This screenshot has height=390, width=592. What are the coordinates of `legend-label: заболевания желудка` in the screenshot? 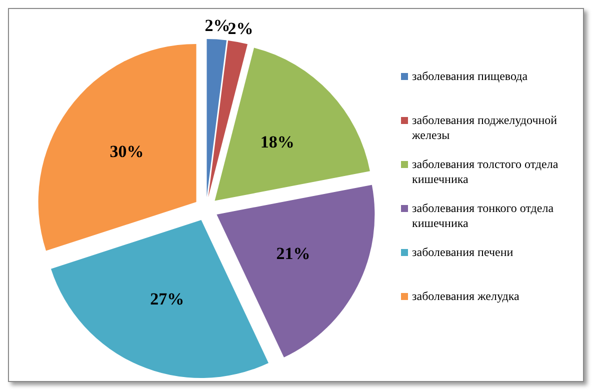 It's located at (466, 296).